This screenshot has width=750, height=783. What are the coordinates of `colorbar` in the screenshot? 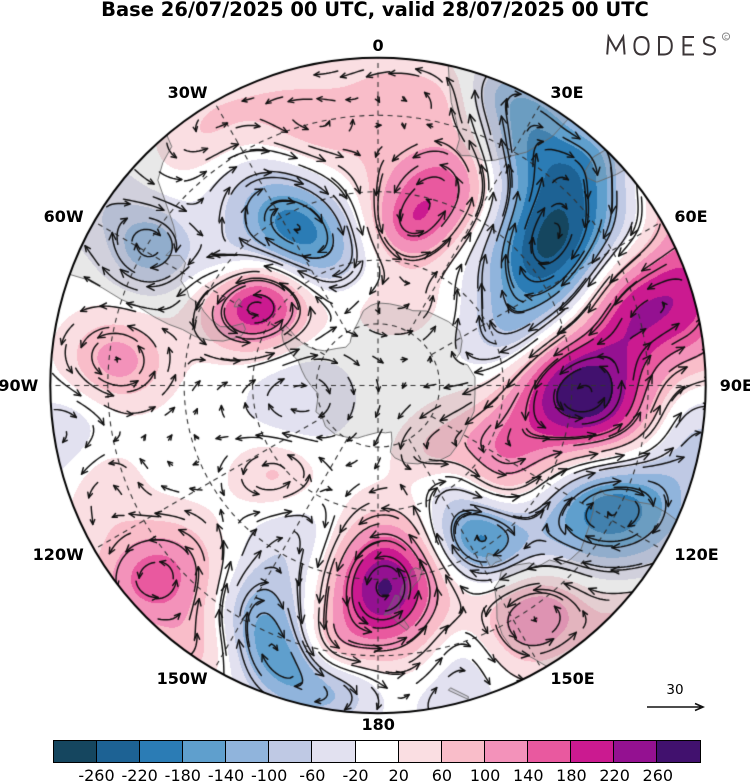 It's located at (377, 751).